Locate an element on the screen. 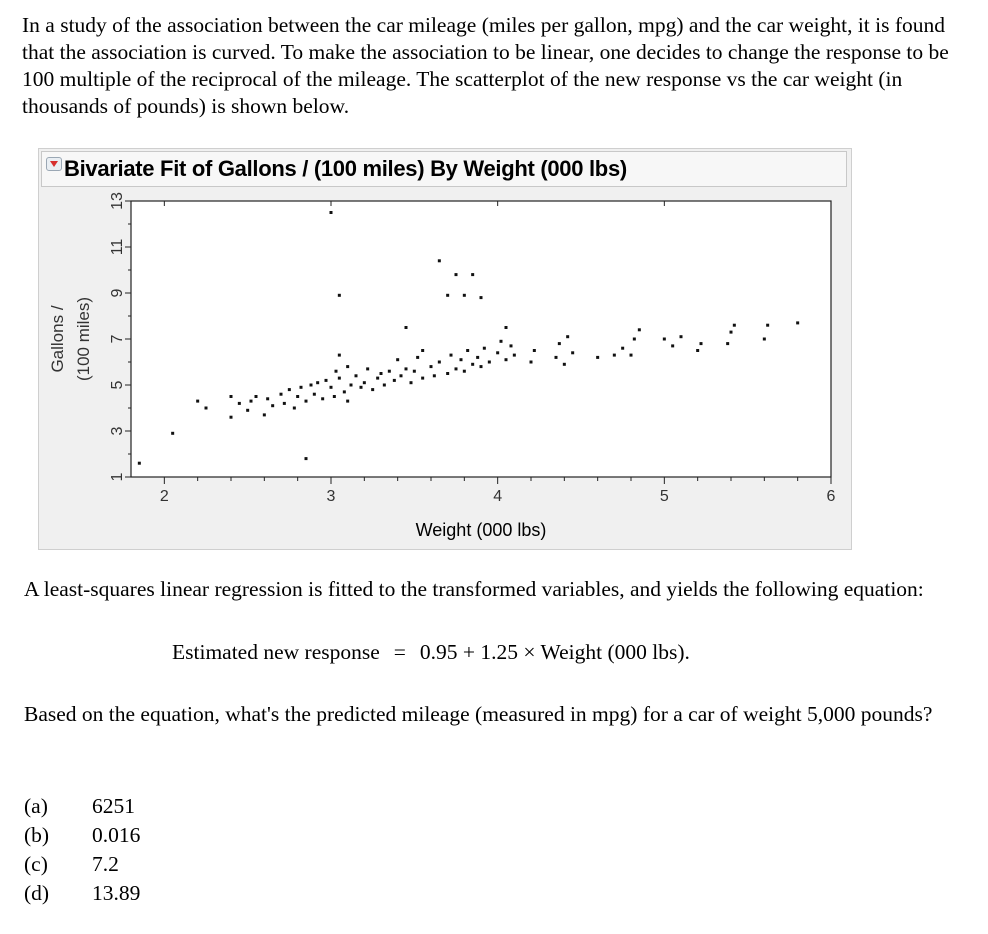  y-tick-label: 3 is located at coordinates (117, 430).